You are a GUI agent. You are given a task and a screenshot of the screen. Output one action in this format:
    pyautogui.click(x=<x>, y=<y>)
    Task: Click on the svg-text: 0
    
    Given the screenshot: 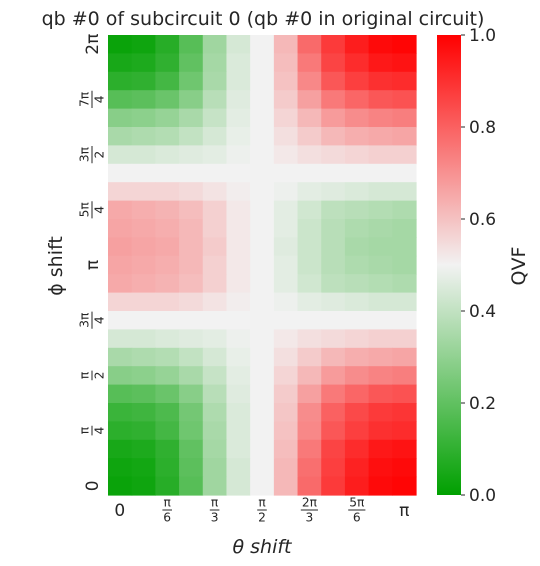 What is the action you would take?
    pyautogui.click(x=93, y=485)
    